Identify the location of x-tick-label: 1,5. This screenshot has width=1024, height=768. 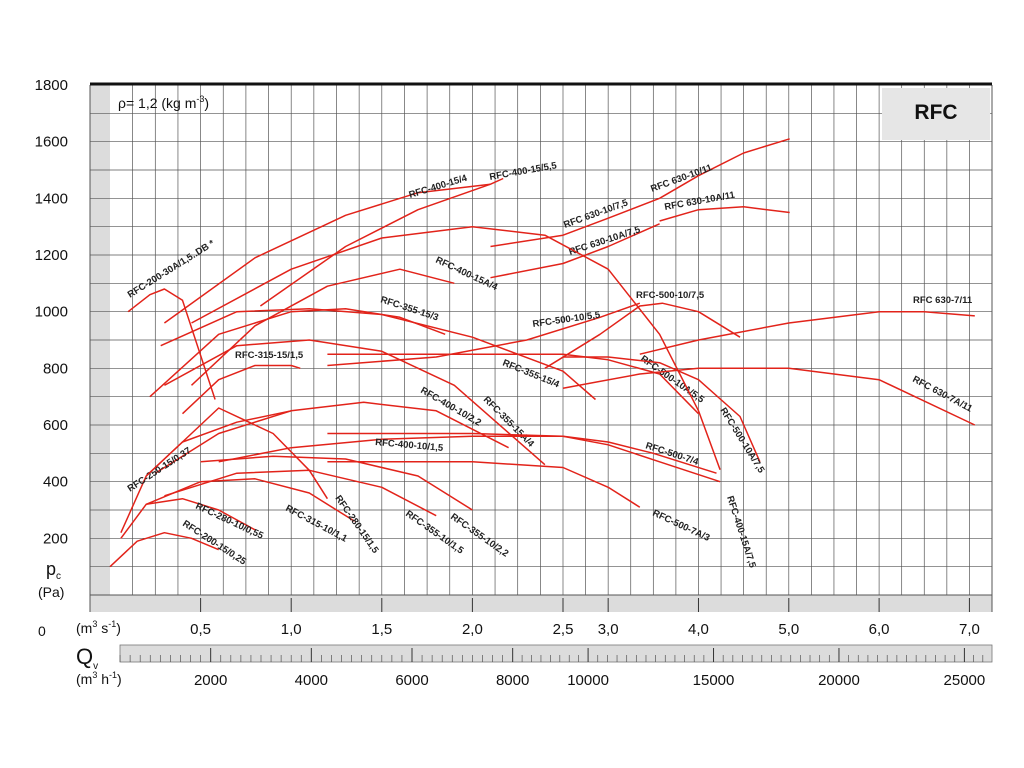
(381, 629).